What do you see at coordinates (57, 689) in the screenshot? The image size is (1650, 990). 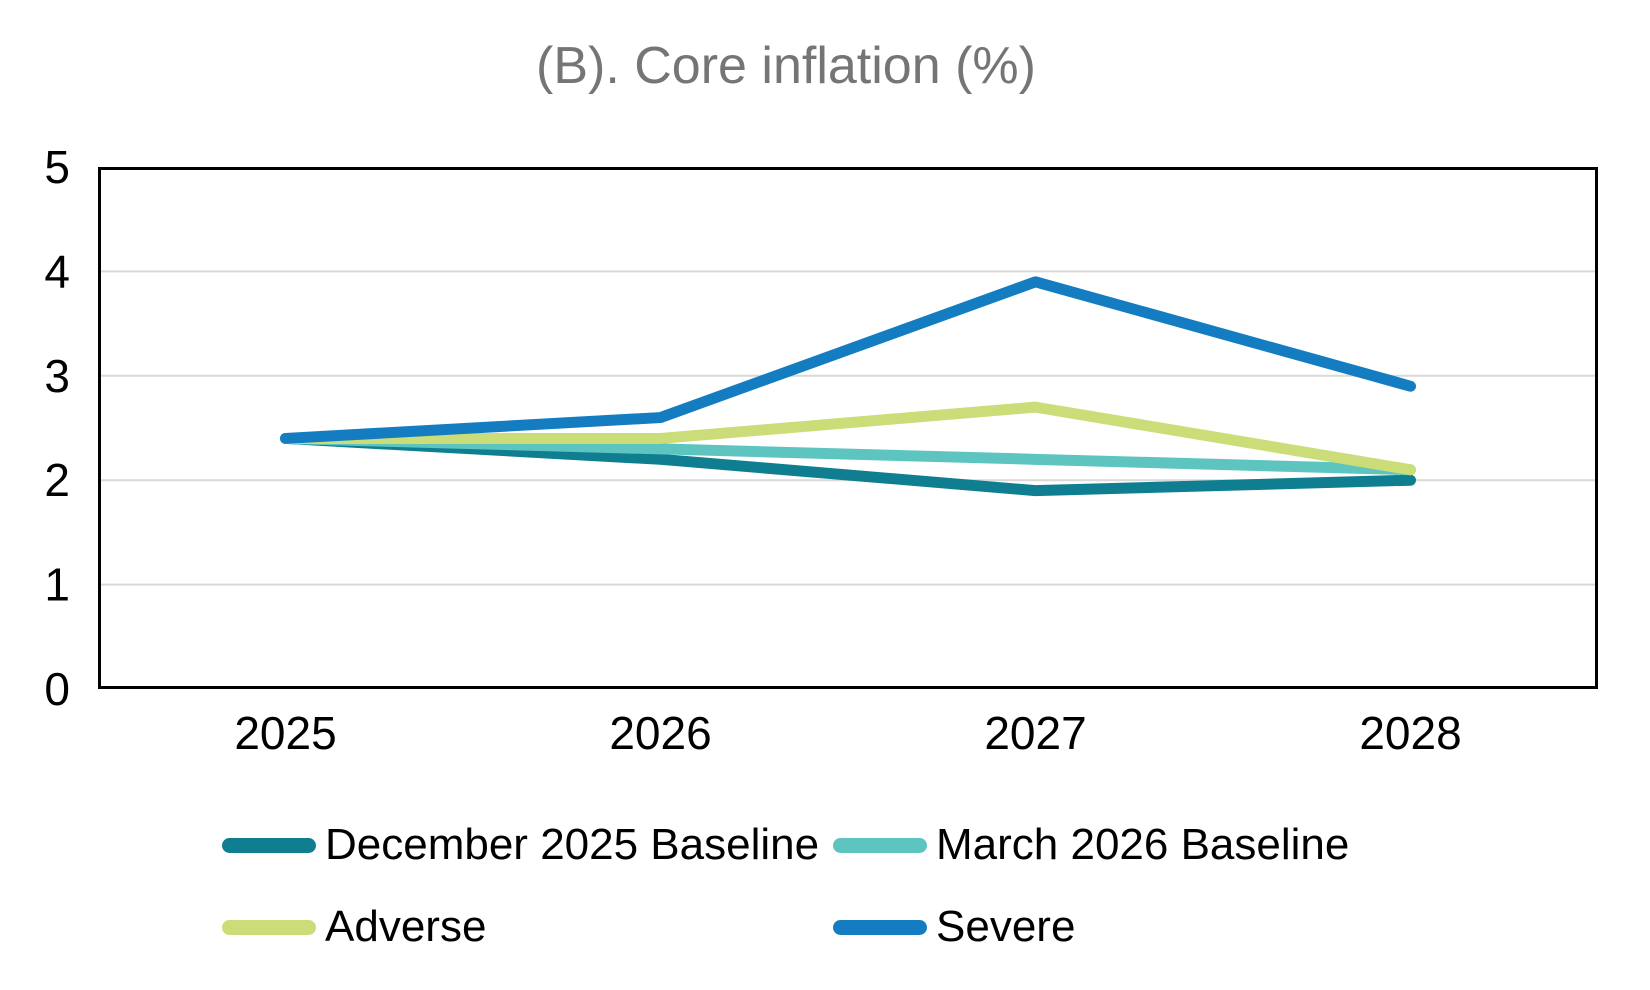 I see `svg-text: 0` at bounding box center [57, 689].